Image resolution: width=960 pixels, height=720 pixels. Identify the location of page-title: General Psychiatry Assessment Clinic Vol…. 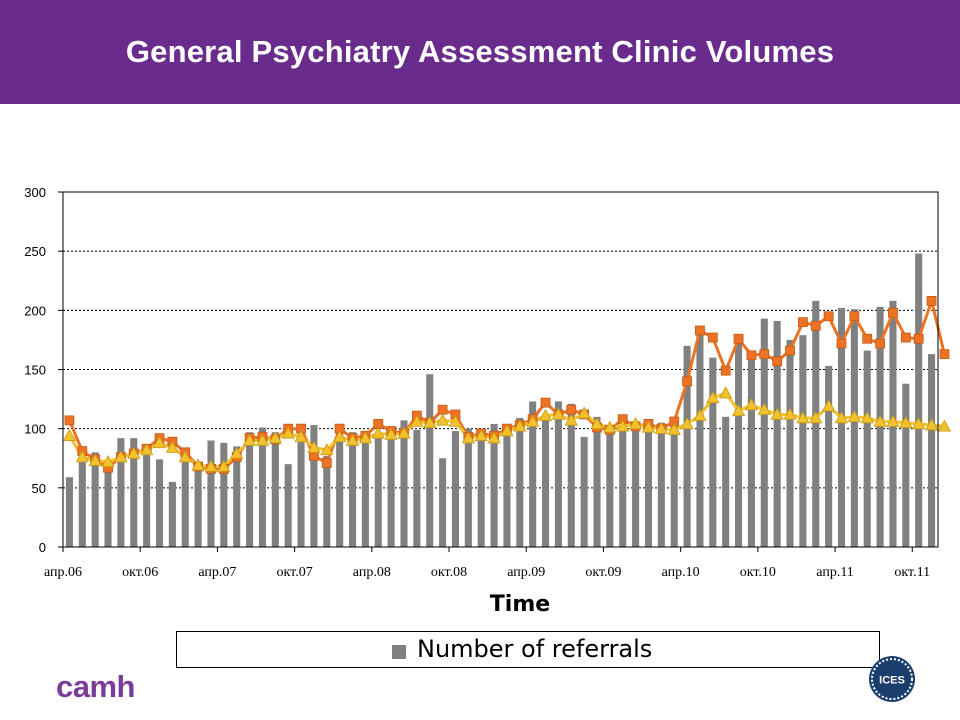
(480, 51).